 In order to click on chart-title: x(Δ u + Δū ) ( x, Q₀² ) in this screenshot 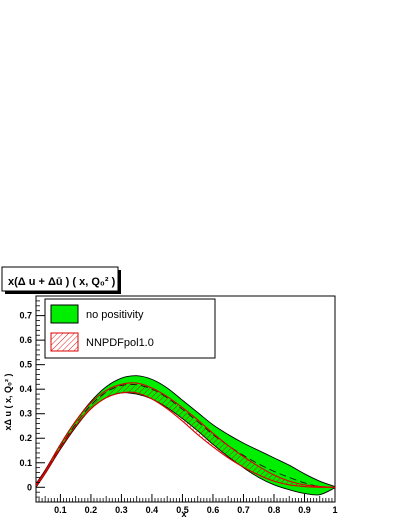, I will do `click(62, 282)`.